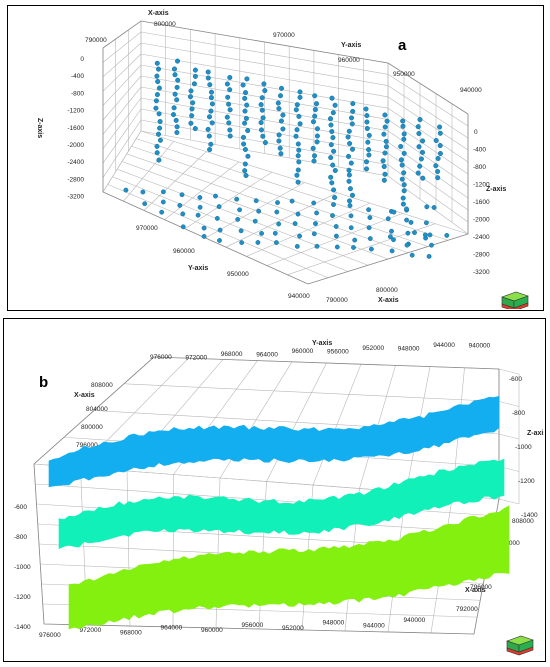 The image size is (550, 667). What do you see at coordinates (198, 268) in the screenshot?
I see `y-axis-label-bottom: Y-axis` at bounding box center [198, 268].